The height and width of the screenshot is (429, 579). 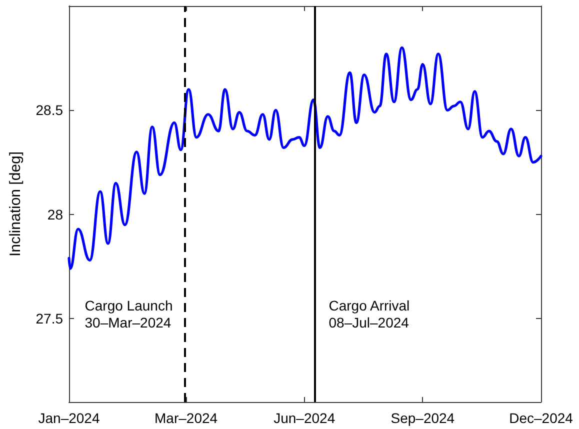 I want to click on x-tick-label: Jan–2024, so click(x=69, y=418).